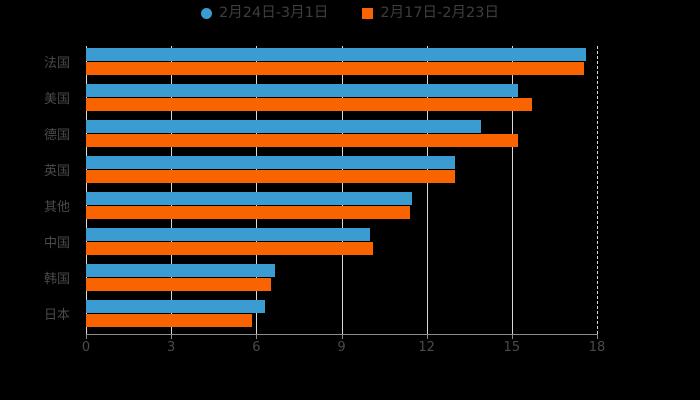 This screenshot has height=400, width=700. Describe the element at coordinates (56, 315) in the screenshot. I see `y-axis-label: 日本` at that location.